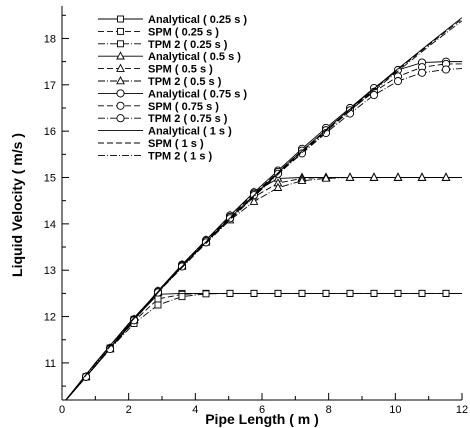  What do you see at coordinates (195, 410) in the screenshot?
I see `x-tick-label: 4` at bounding box center [195, 410].